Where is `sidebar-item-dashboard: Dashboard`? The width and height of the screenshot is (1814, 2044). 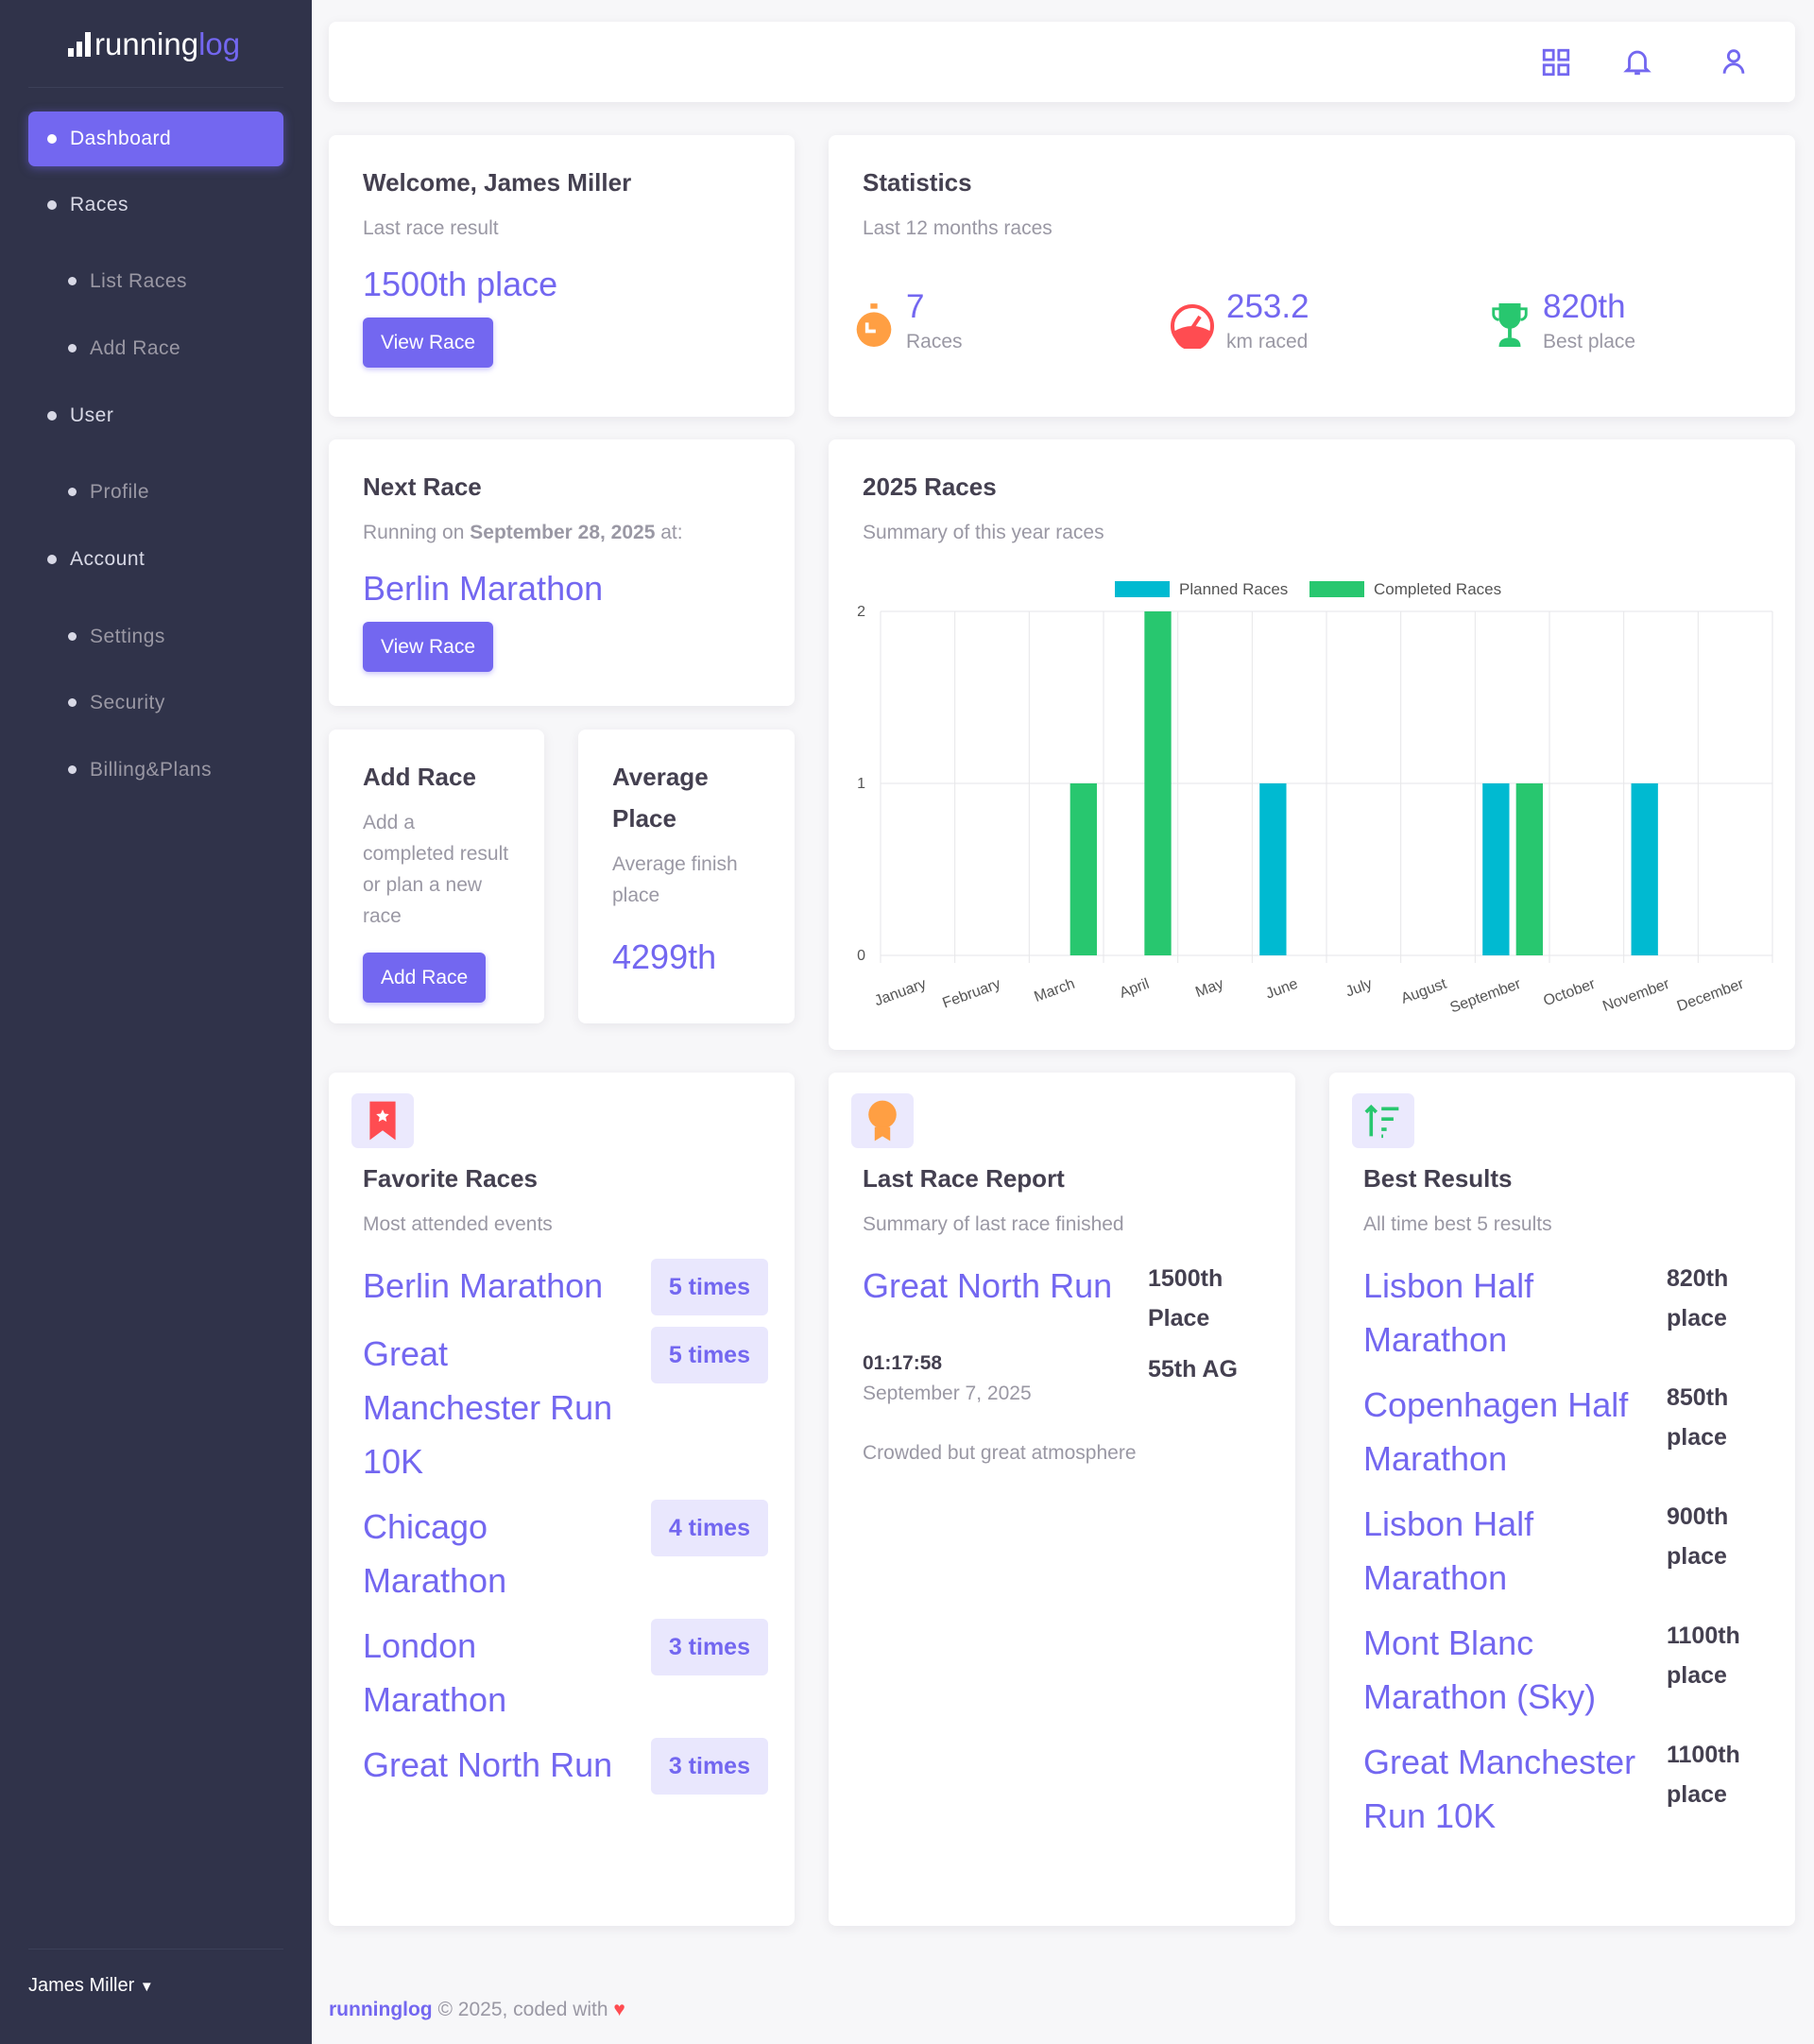
sidebar-item-dashboard: Dashboard is located at coordinates (156, 139).